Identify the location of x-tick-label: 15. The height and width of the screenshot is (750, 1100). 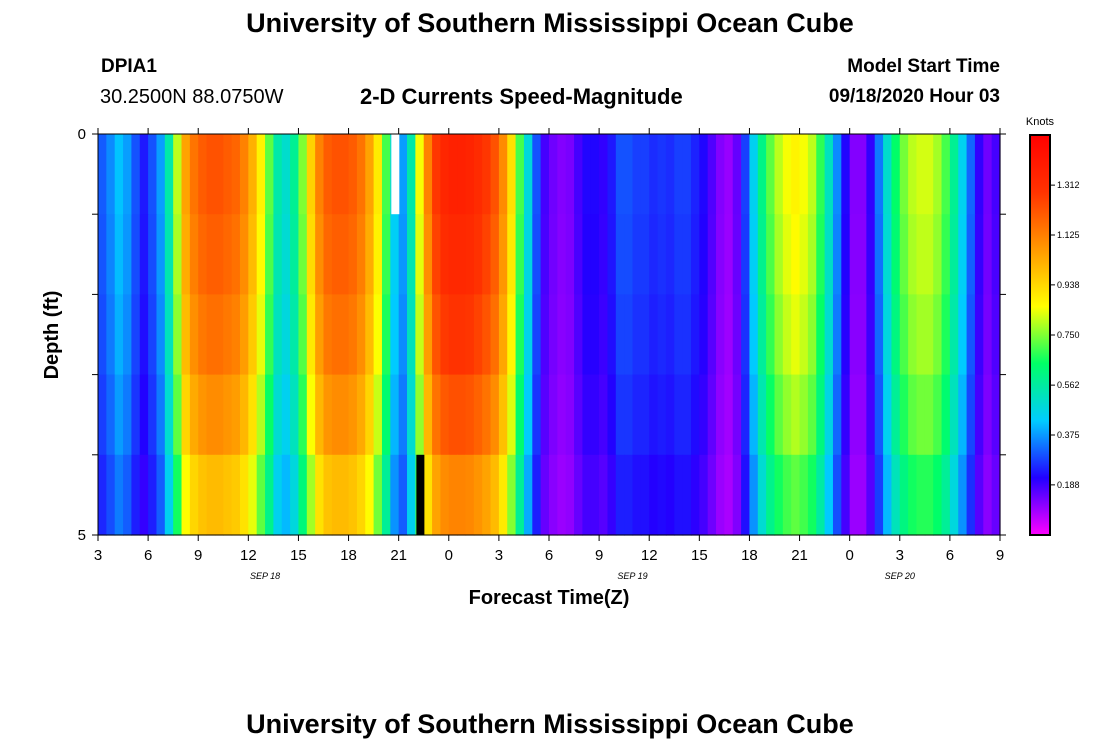
(699, 555).